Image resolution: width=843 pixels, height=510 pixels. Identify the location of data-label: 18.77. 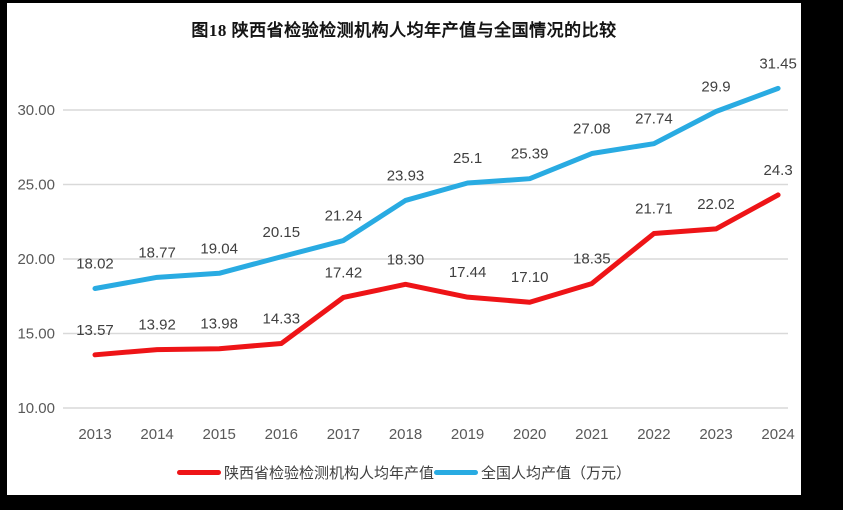
(157, 252).